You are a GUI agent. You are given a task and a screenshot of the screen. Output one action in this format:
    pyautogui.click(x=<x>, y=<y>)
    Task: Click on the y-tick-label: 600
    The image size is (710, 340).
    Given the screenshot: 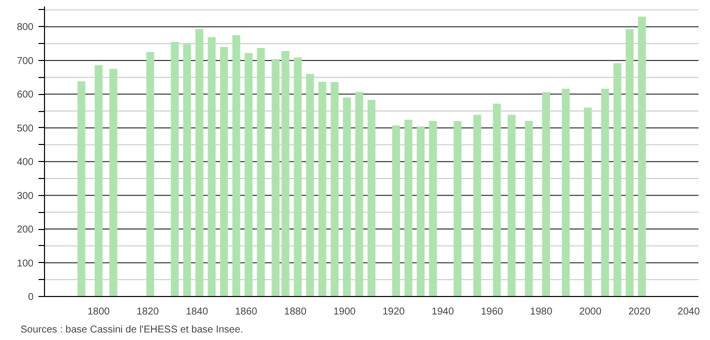 What is the action you would take?
    pyautogui.click(x=25, y=95)
    